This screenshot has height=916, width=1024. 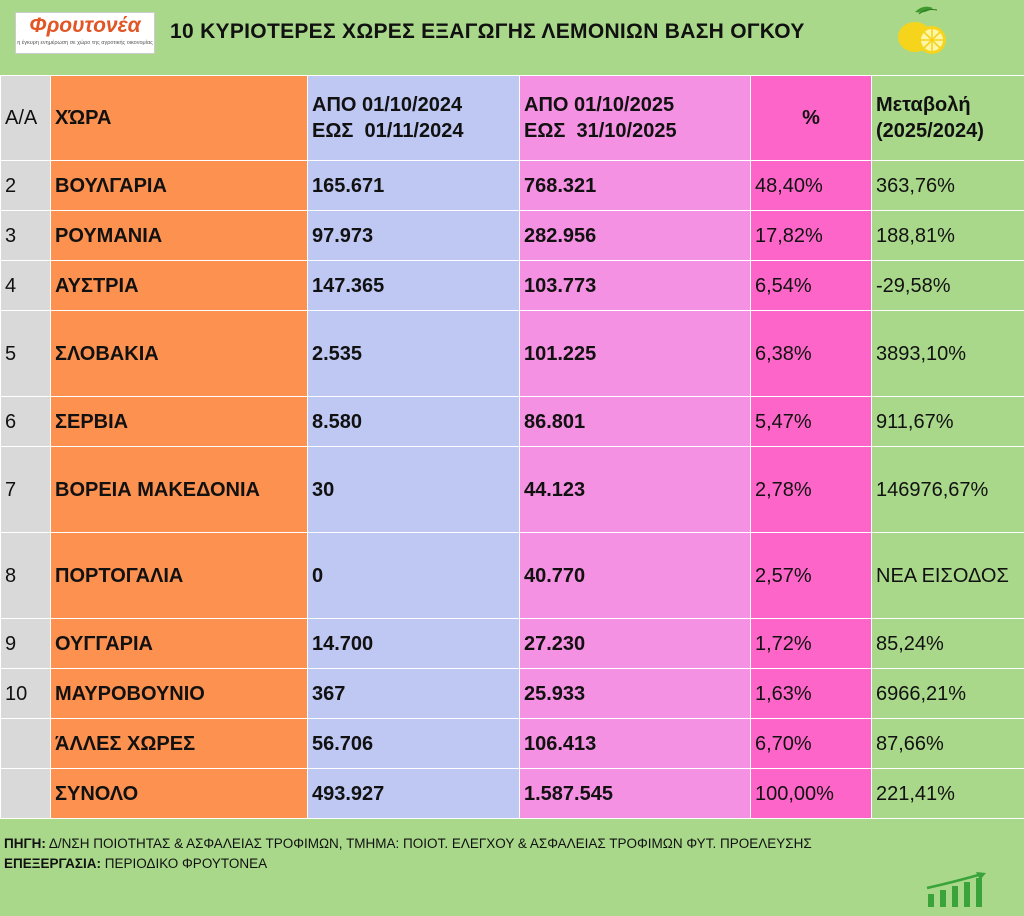 What do you see at coordinates (811, 235) in the screenshot?
I see `cell-percent: 17,82%` at bounding box center [811, 235].